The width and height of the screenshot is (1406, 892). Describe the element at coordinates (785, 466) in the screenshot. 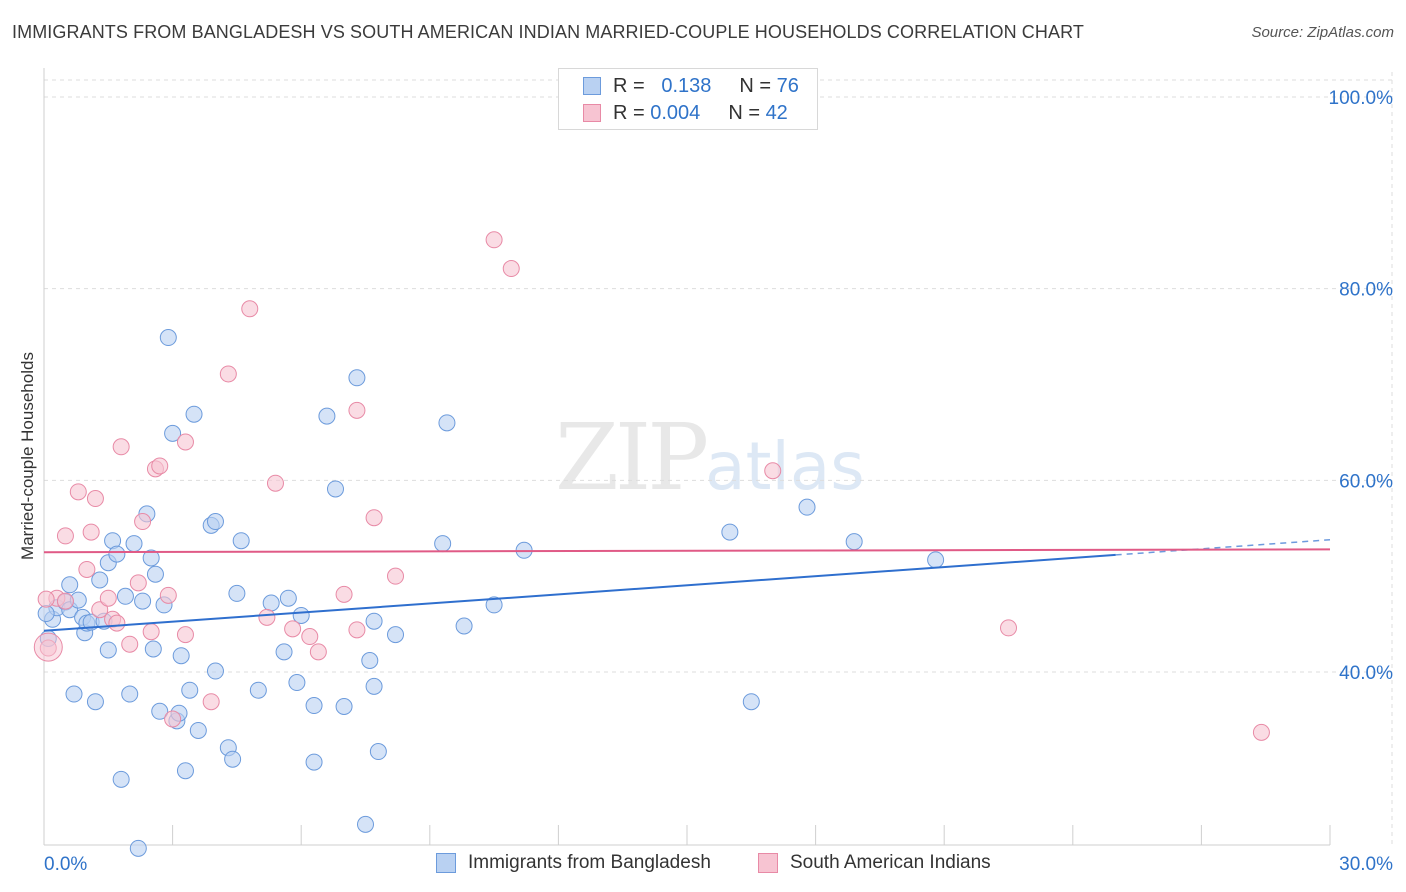

I see `watermark-atlas: atlas` at that location.